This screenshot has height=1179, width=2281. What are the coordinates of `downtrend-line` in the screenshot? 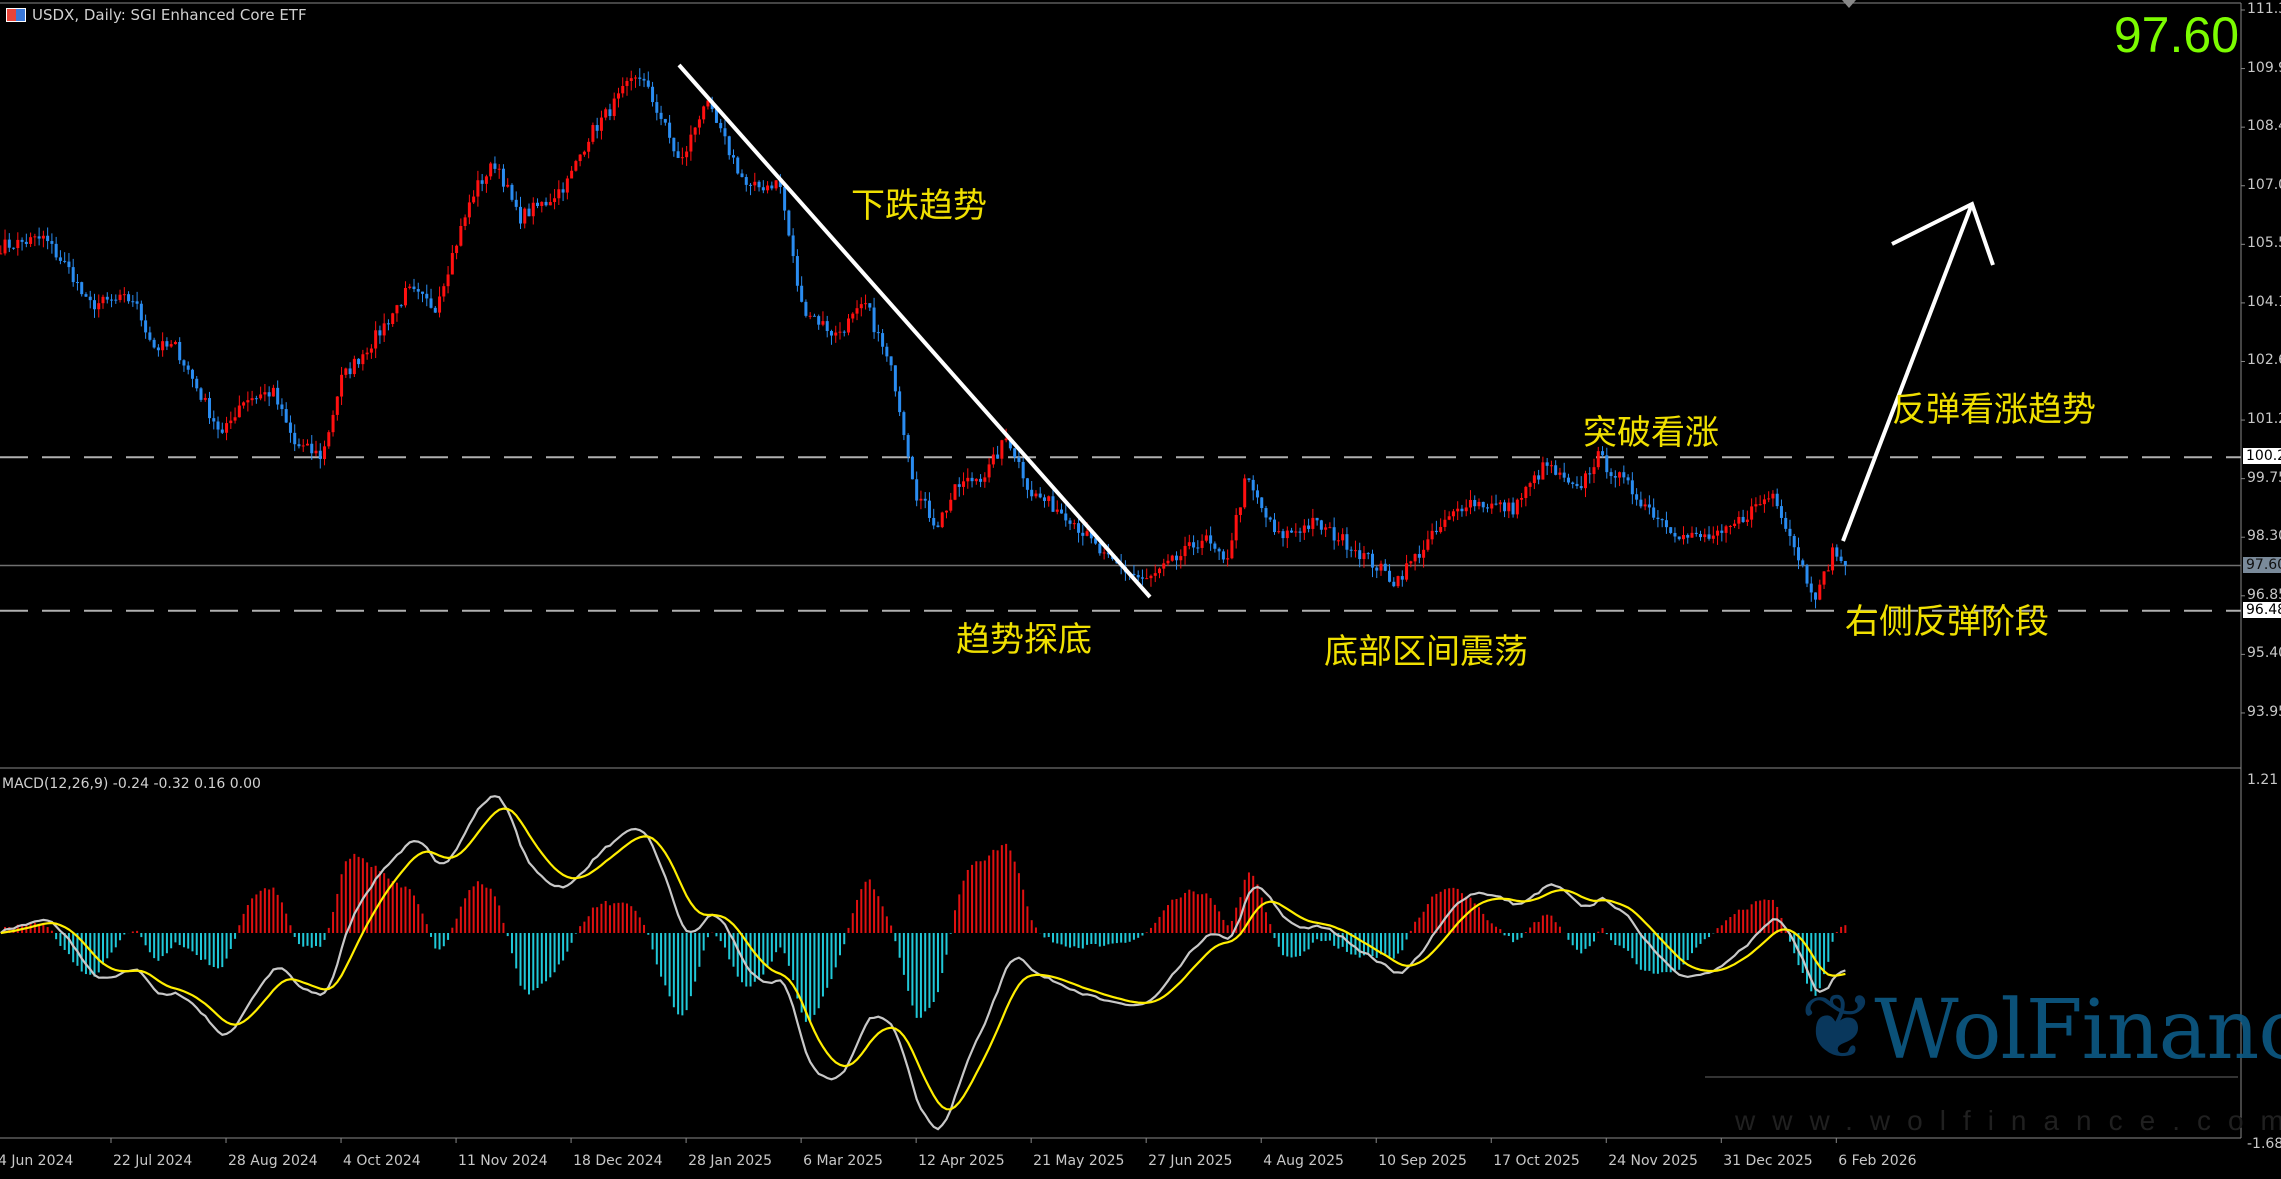 It's located at (914, 331).